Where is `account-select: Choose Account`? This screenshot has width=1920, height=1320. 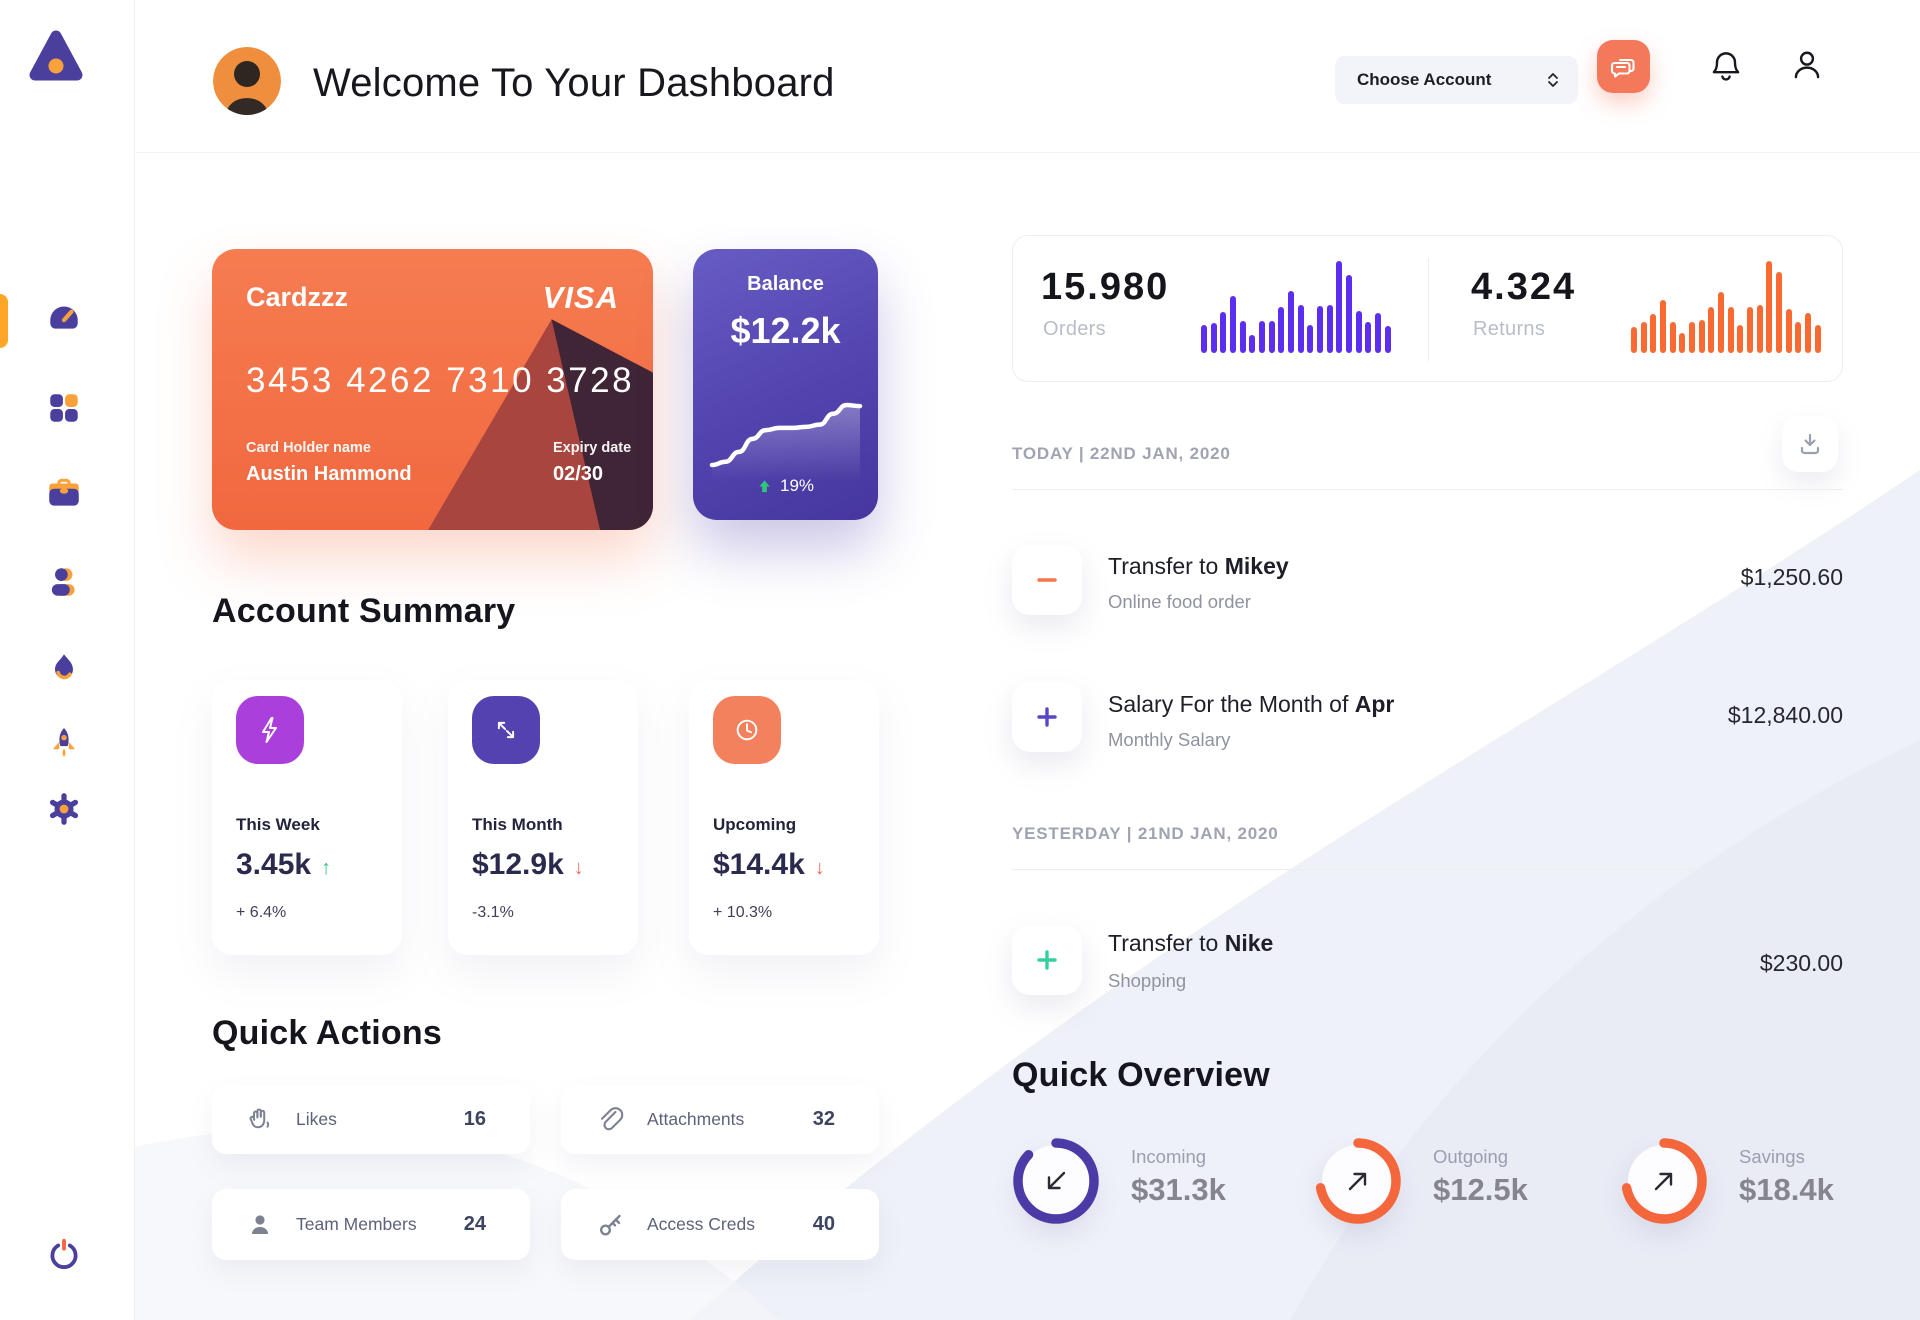
account-select: Choose Account is located at coordinates (1456, 80).